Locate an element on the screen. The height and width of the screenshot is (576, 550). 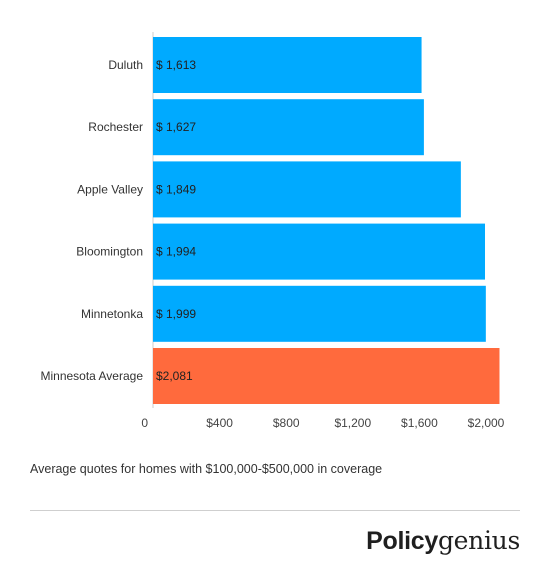
category-label-bloomington: Bloomington is located at coordinates (109, 252).